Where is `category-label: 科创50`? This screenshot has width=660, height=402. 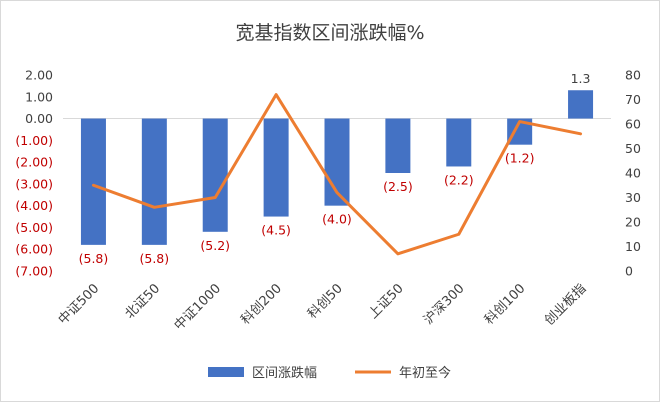
category-label: 科创50 is located at coordinates (325, 301).